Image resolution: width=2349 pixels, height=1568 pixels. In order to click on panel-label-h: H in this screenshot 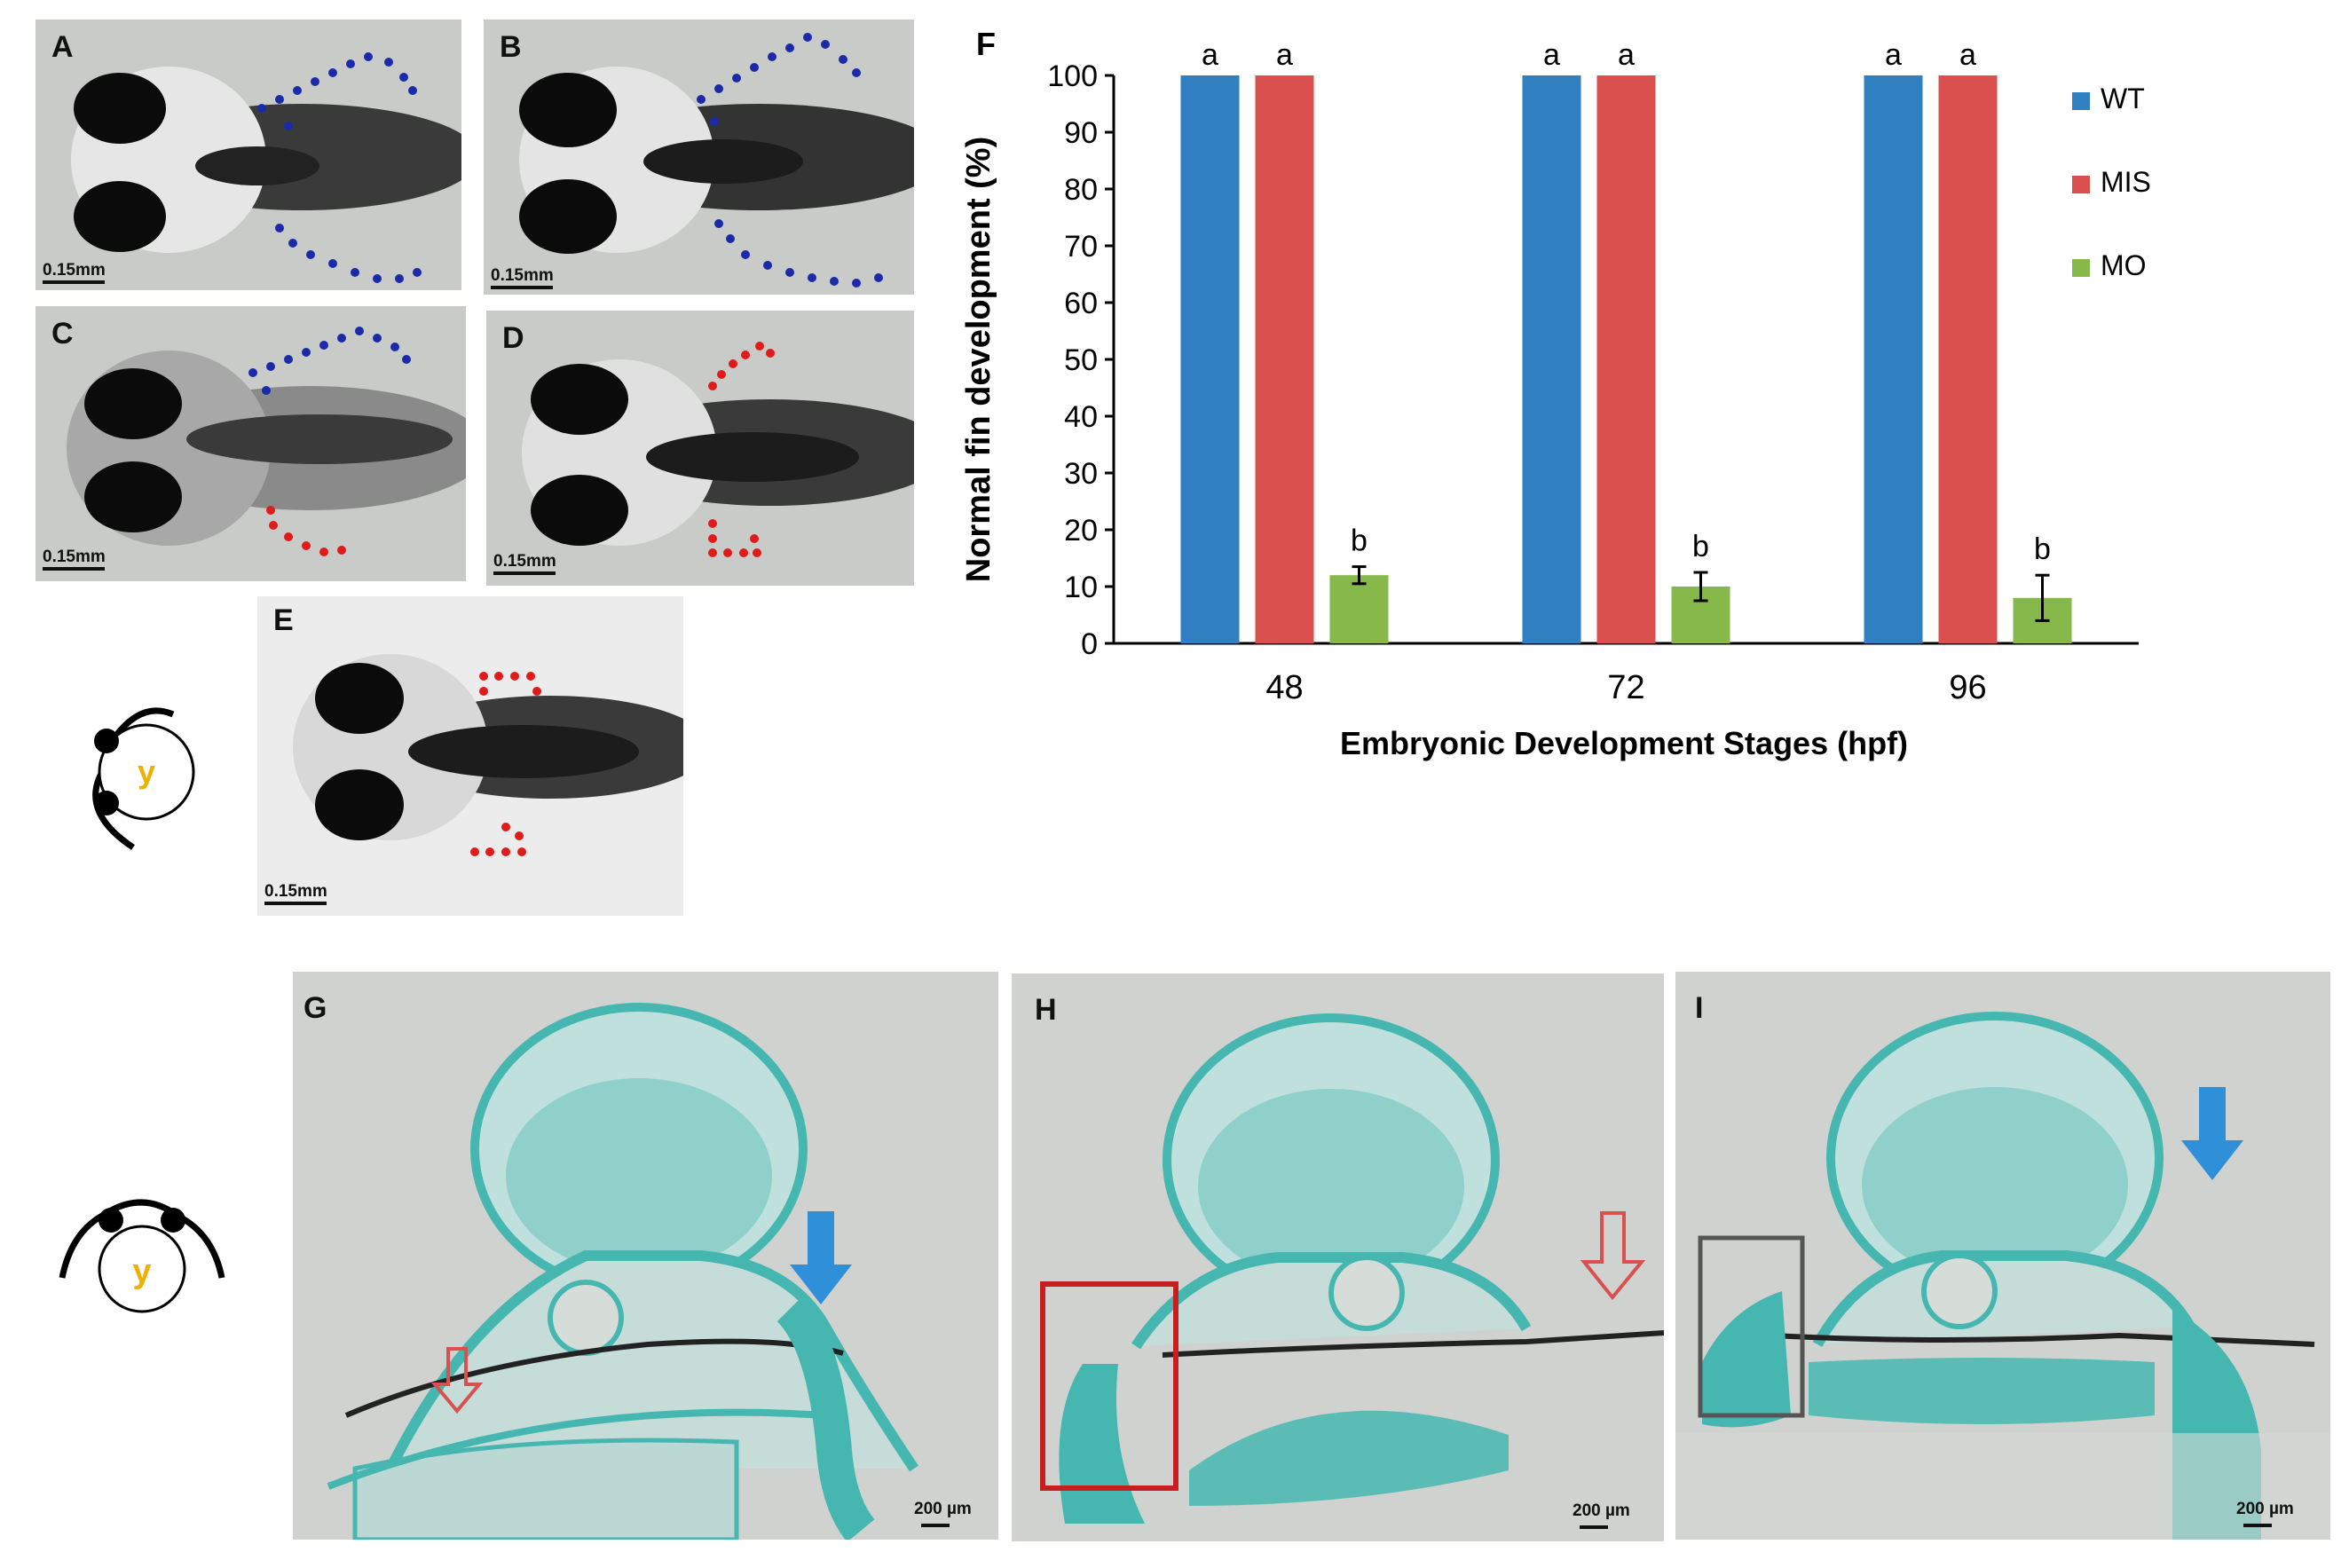, I will do `click(1046, 1010)`.